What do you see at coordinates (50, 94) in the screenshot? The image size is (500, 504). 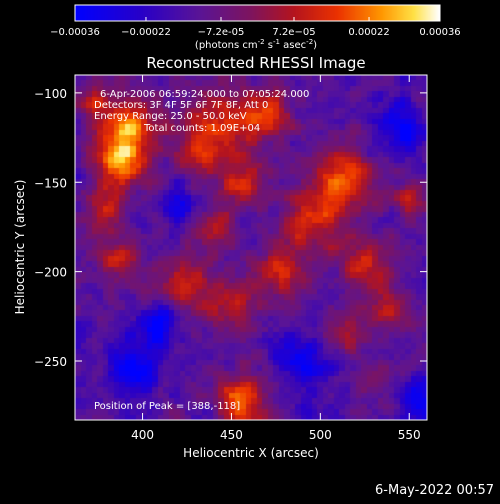 I see `y-tick-label: −100` at bounding box center [50, 94].